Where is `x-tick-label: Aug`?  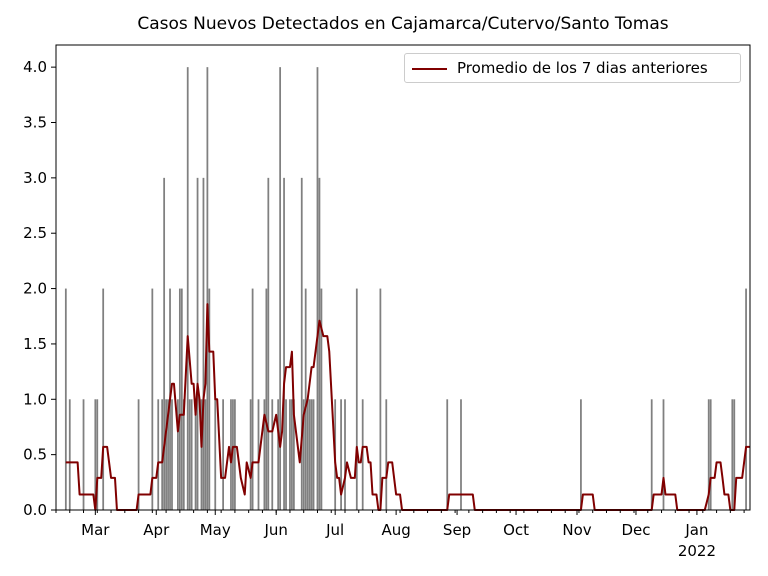 x-tick-label: Aug is located at coordinates (395, 530).